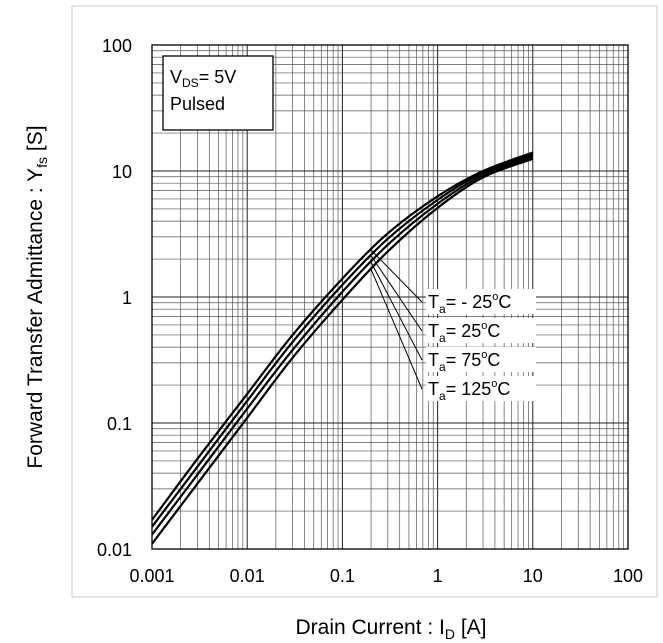 The height and width of the screenshot is (643, 663). Describe the element at coordinates (469, 303) in the screenshot. I see `series-label: Ta= - 25oC` at that location.